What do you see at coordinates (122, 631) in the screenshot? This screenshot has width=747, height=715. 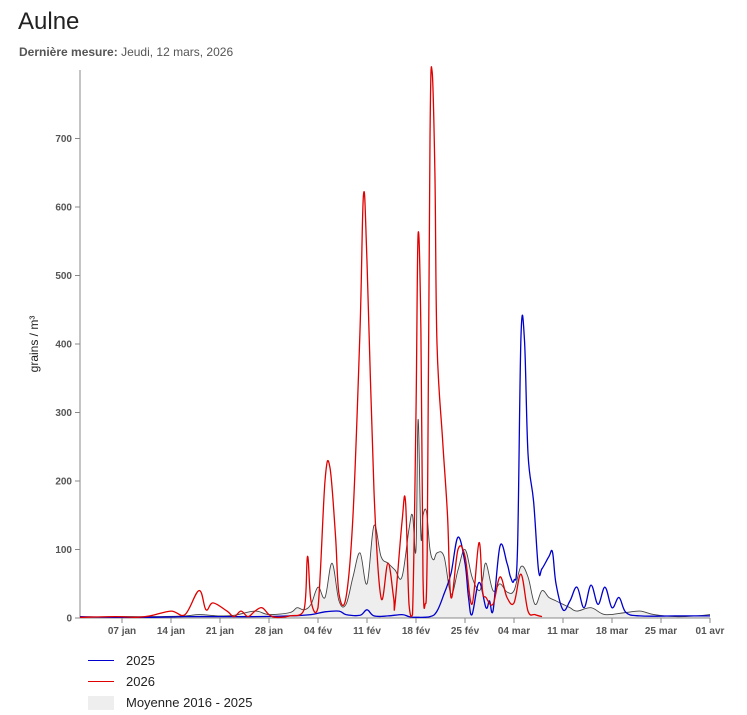 I see `x-tick-label: 07 jan` at bounding box center [122, 631].